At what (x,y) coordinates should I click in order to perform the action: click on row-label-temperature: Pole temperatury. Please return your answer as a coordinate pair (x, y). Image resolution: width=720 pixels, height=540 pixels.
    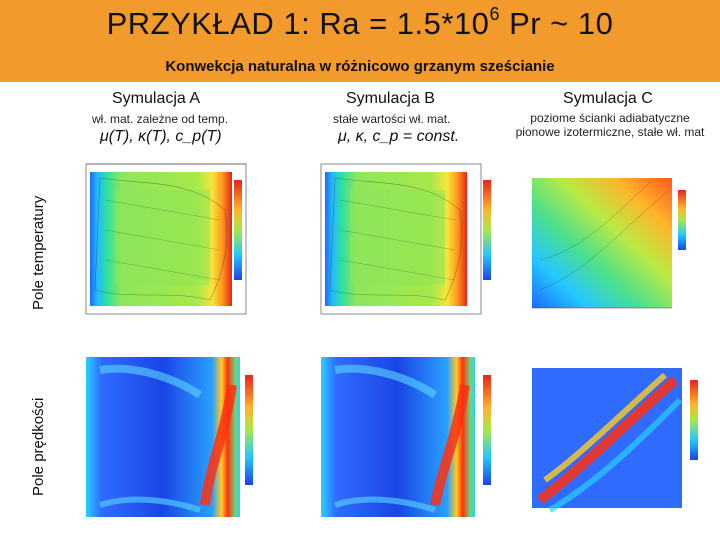
    Looking at the image, I should click on (38, 252).